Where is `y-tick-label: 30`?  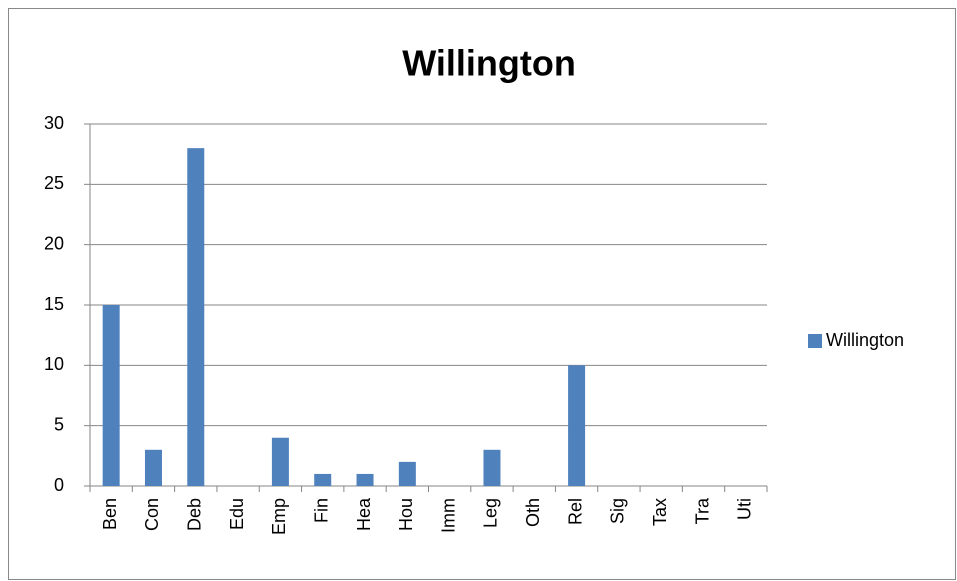
y-tick-label: 30 is located at coordinates (54, 123).